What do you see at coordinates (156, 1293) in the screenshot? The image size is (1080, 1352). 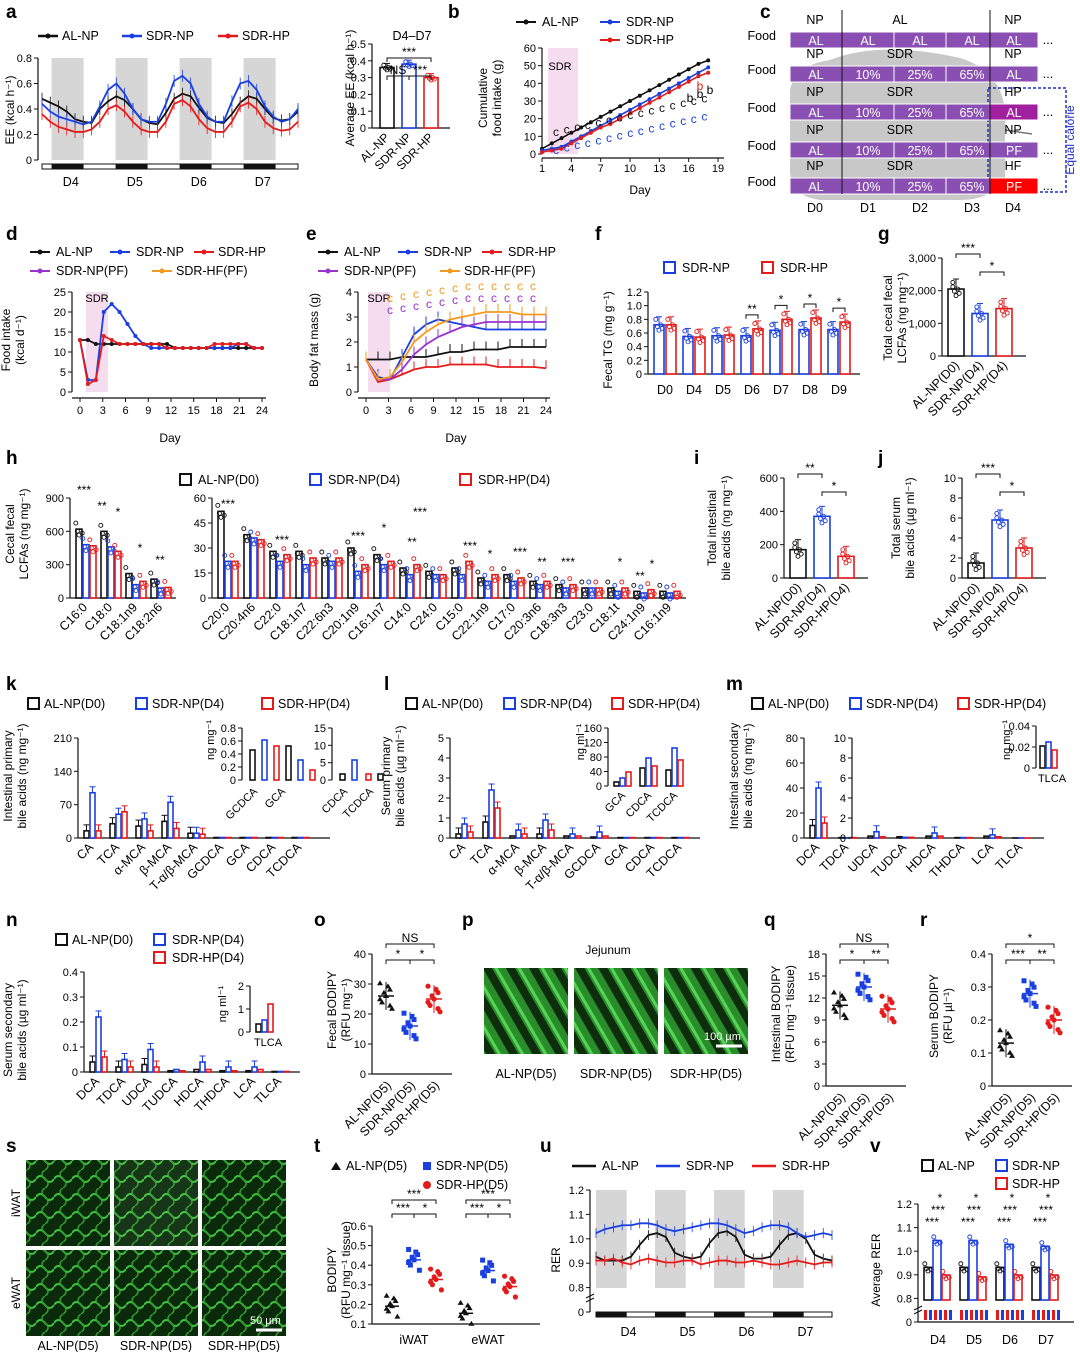 I see `ewat-image-sdr-np` at bounding box center [156, 1293].